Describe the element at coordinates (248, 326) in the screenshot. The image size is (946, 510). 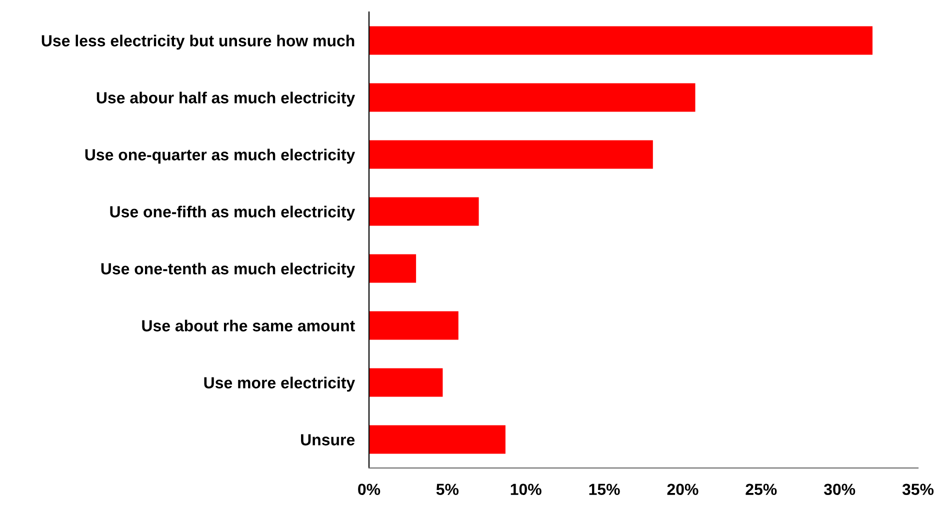
I see `y-tick-label: Use about rhe same amount` at that location.